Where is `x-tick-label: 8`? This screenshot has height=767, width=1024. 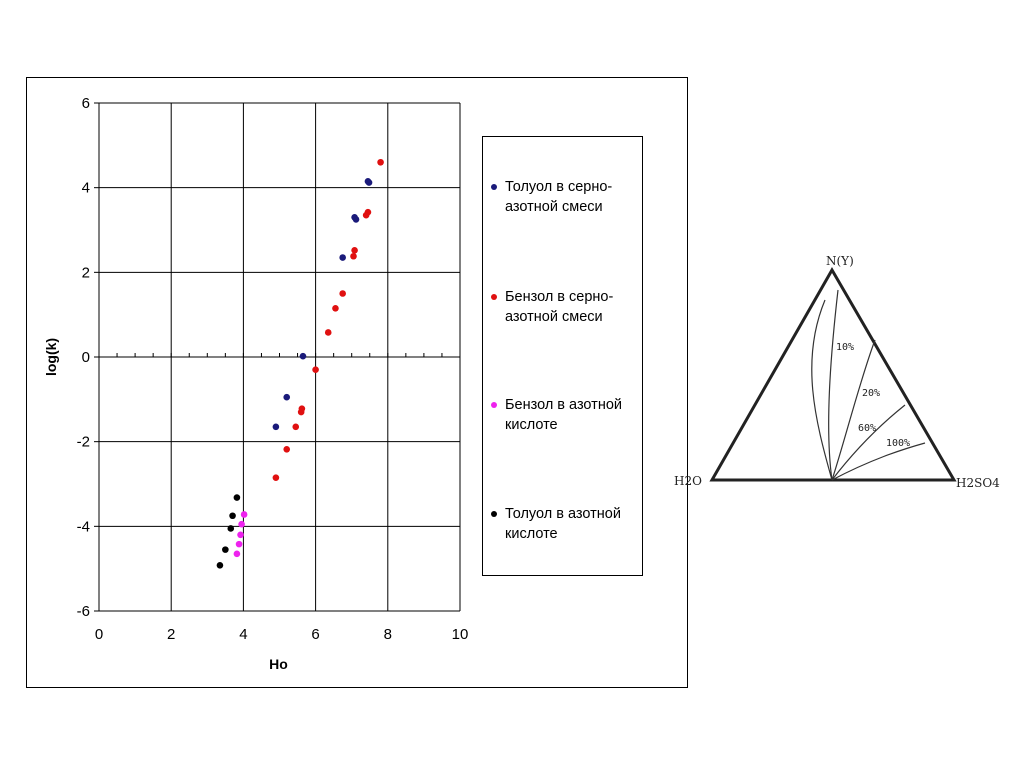 x-tick-label: 8 is located at coordinates (388, 634).